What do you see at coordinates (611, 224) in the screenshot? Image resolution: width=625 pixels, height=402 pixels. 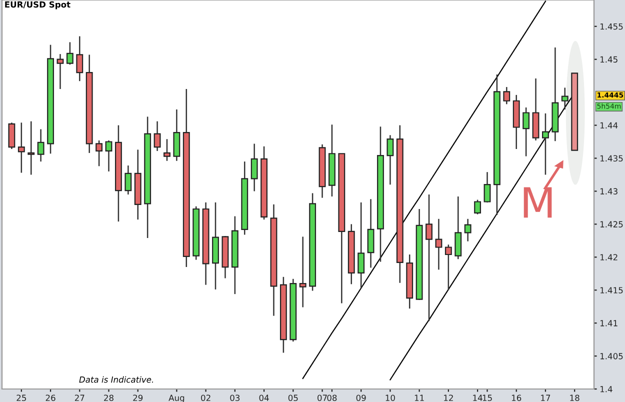 I see `y-tick-label: 1.425` at bounding box center [611, 224].